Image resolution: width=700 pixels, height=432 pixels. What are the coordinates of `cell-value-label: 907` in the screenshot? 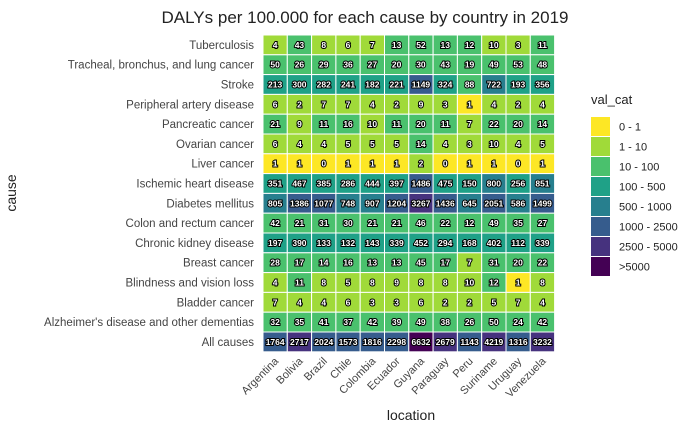 It's located at (372, 203).